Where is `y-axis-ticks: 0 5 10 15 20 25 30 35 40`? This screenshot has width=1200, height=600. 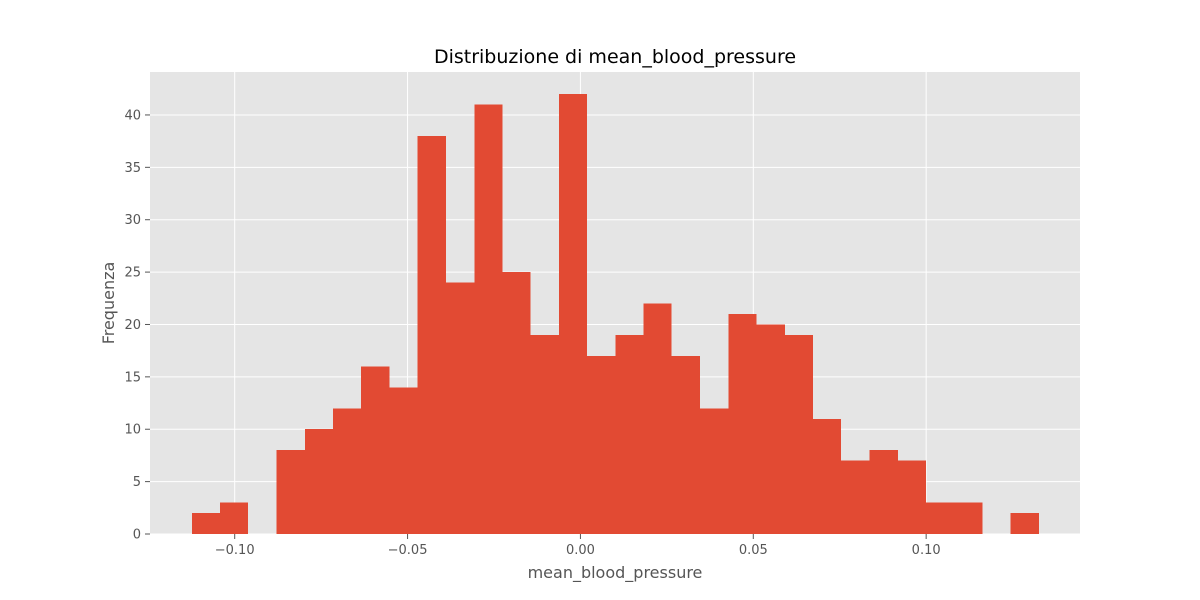 y-axis-ticks: 0 5 10 15 20 25 30 35 40 is located at coordinates (137, 325).